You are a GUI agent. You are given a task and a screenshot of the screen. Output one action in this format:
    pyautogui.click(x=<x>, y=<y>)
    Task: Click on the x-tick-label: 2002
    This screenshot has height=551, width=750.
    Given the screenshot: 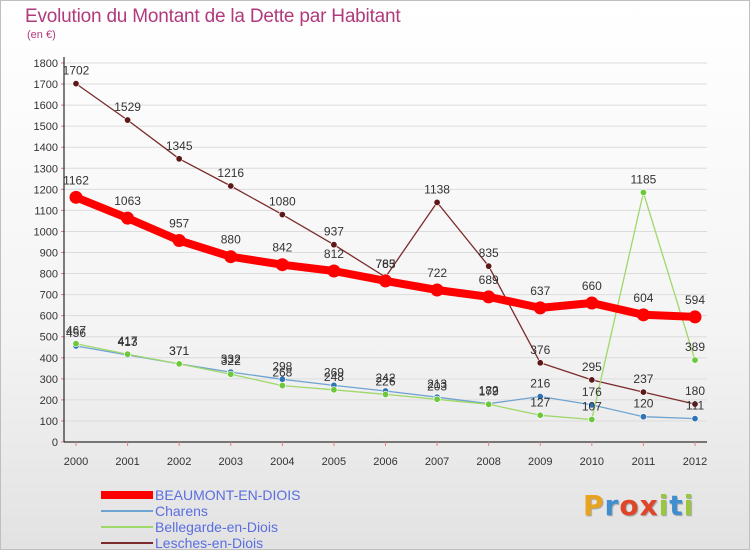 What is the action you would take?
    pyautogui.click(x=179, y=462)
    